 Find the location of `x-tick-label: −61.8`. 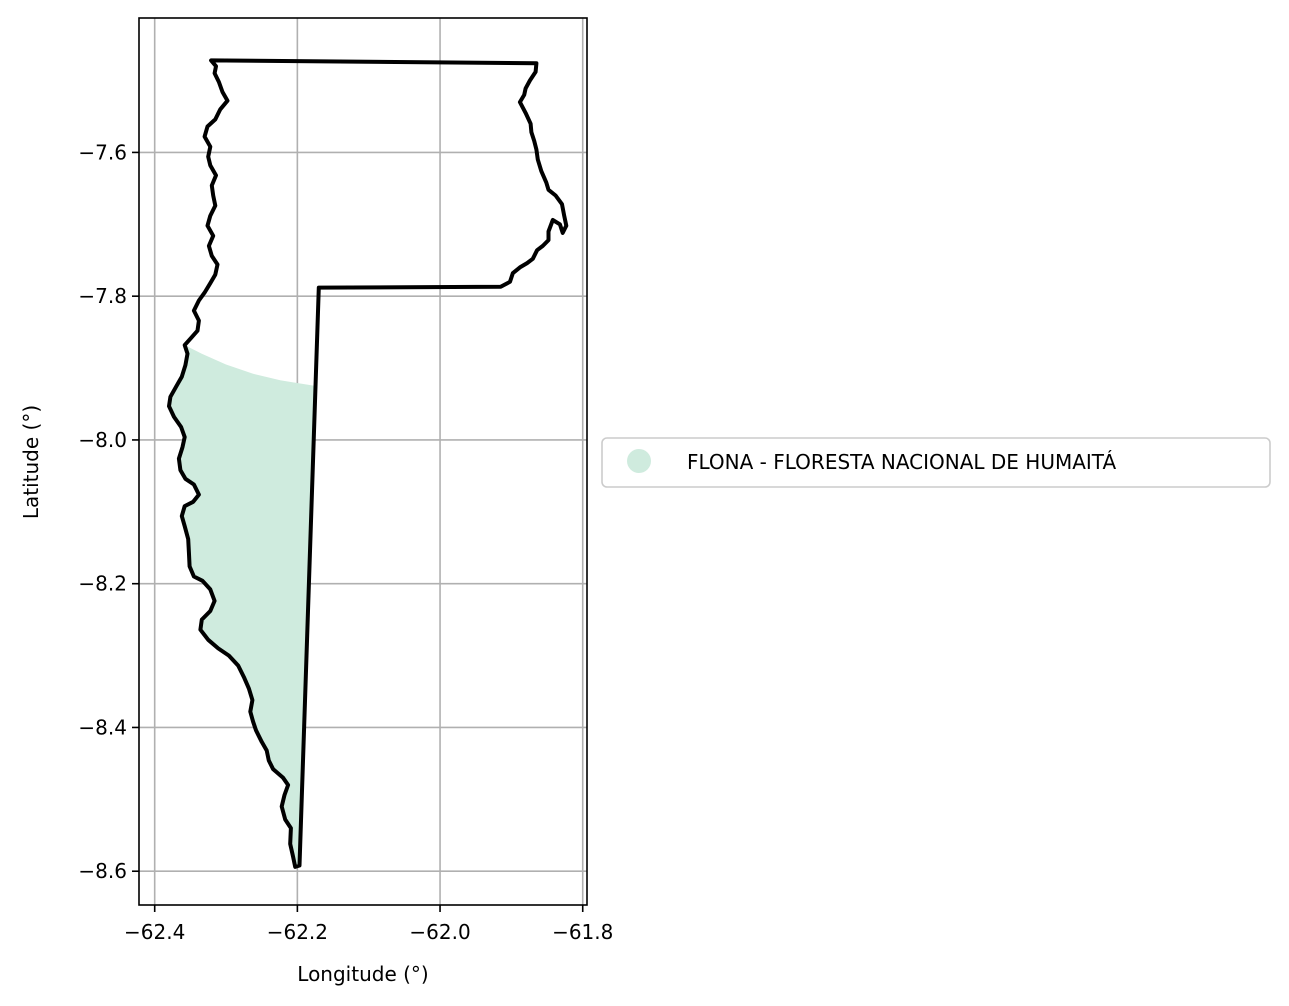

x-tick-label: −61.8 is located at coordinates (582, 932).